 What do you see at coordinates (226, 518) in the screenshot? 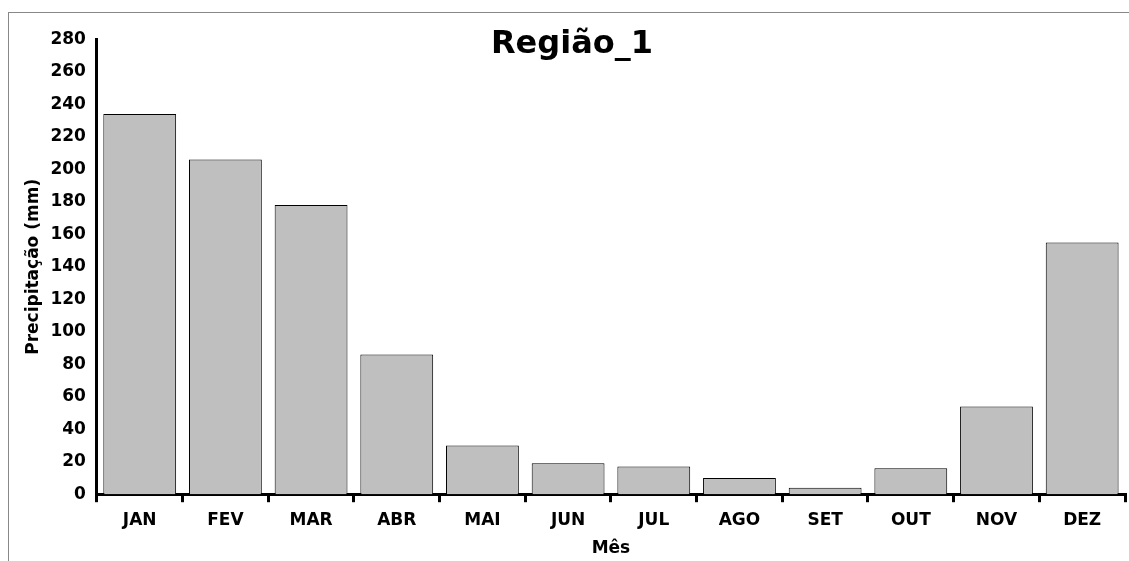
I see `x-tick-label: FEV` at bounding box center [226, 518].